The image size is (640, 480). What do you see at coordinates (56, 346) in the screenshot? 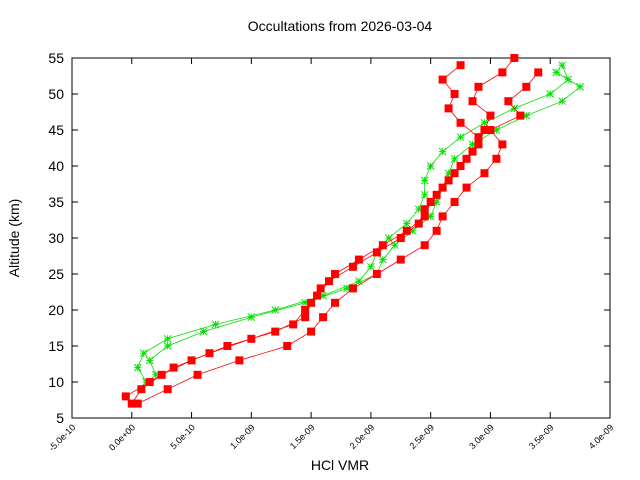
I see `y-tick-label: 15` at bounding box center [56, 346].